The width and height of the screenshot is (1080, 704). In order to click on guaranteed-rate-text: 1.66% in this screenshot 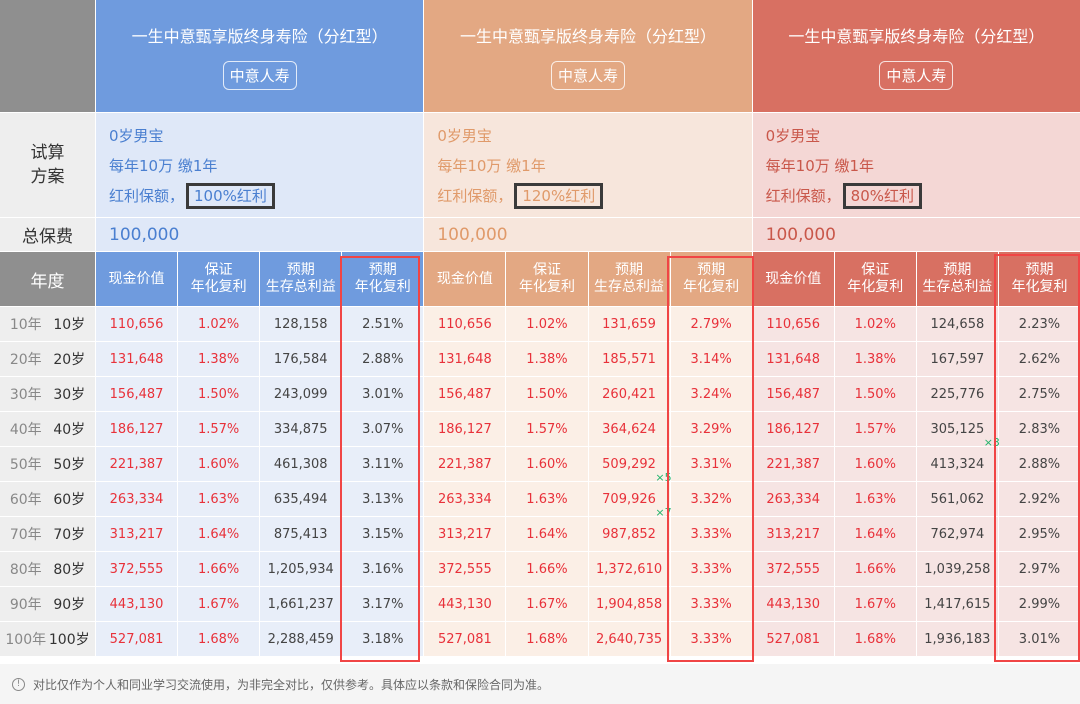, I will do `click(875, 569)`.